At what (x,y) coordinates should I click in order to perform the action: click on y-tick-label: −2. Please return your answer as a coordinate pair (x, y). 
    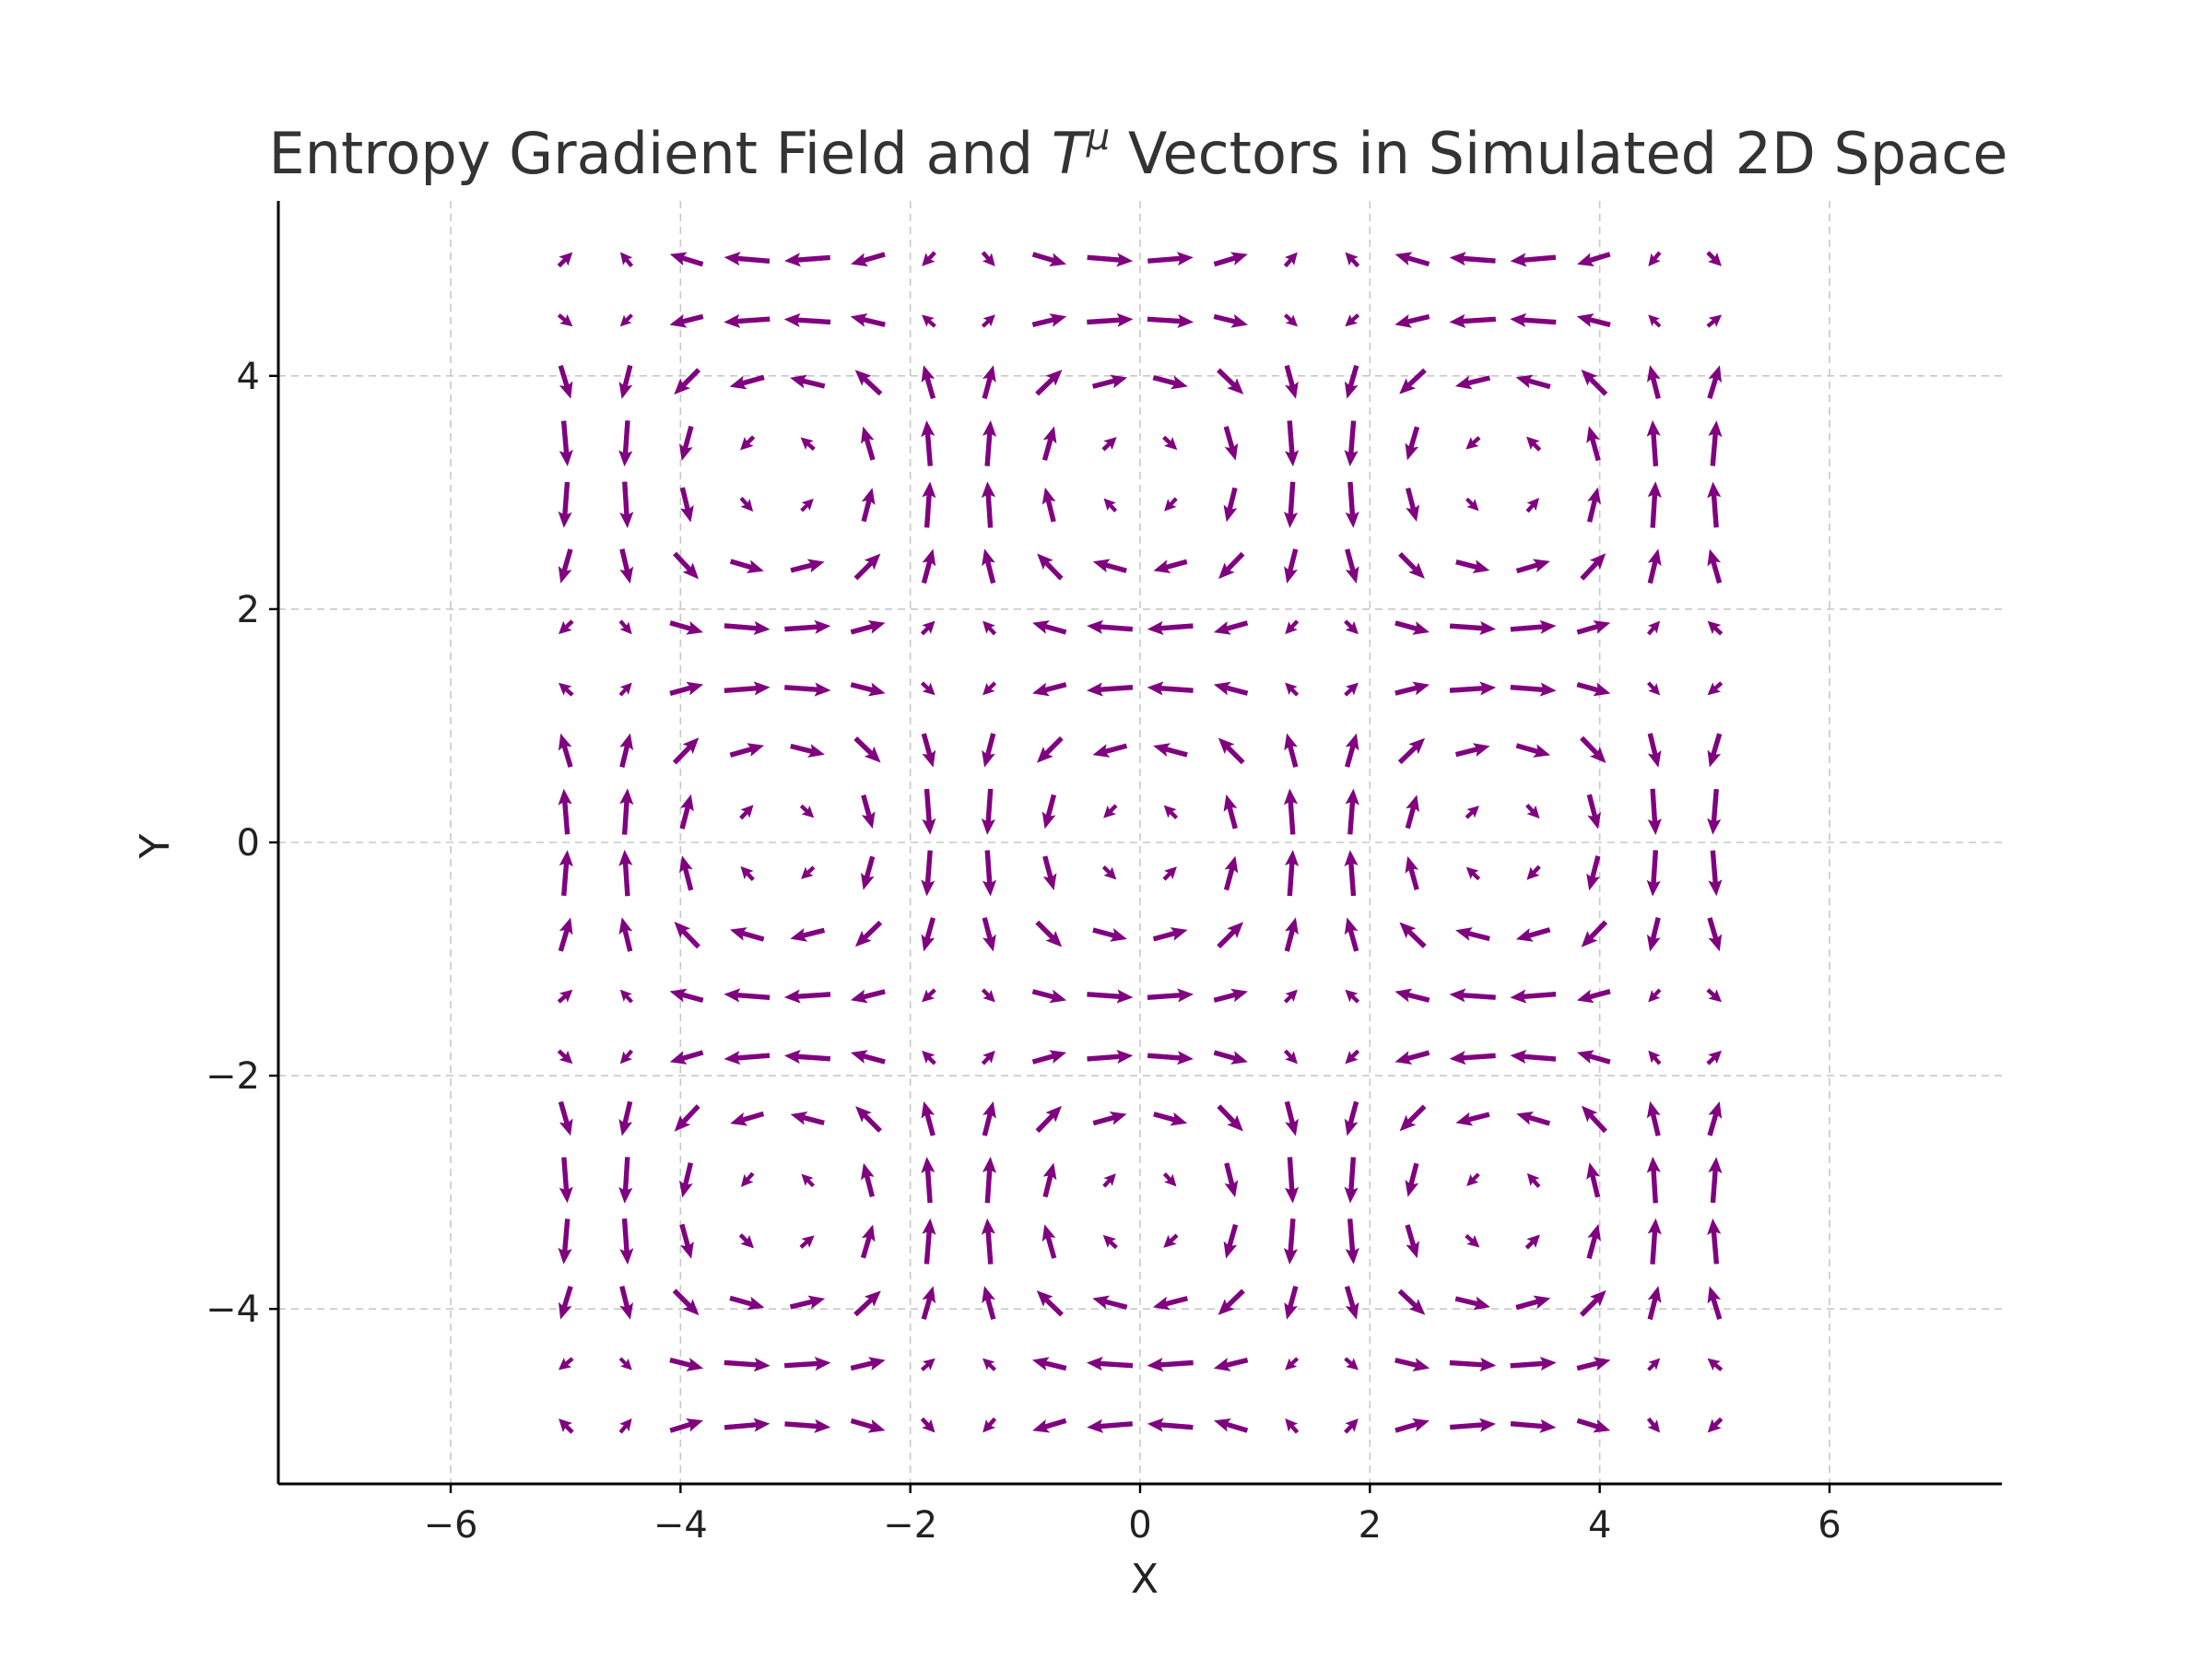
    Looking at the image, I should click on (233, 1076).